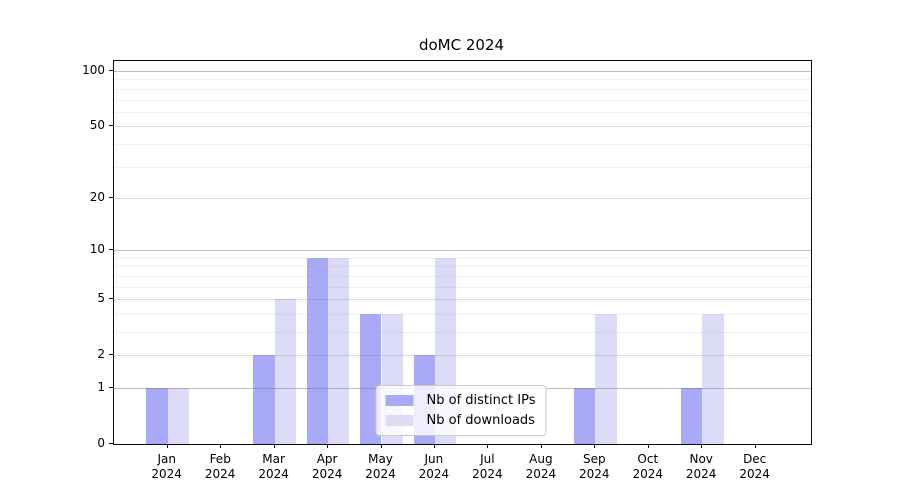 The height and width of the screenshot is (500, 900). I want to click on y-tick-label-5: 5, so click(101, 298).